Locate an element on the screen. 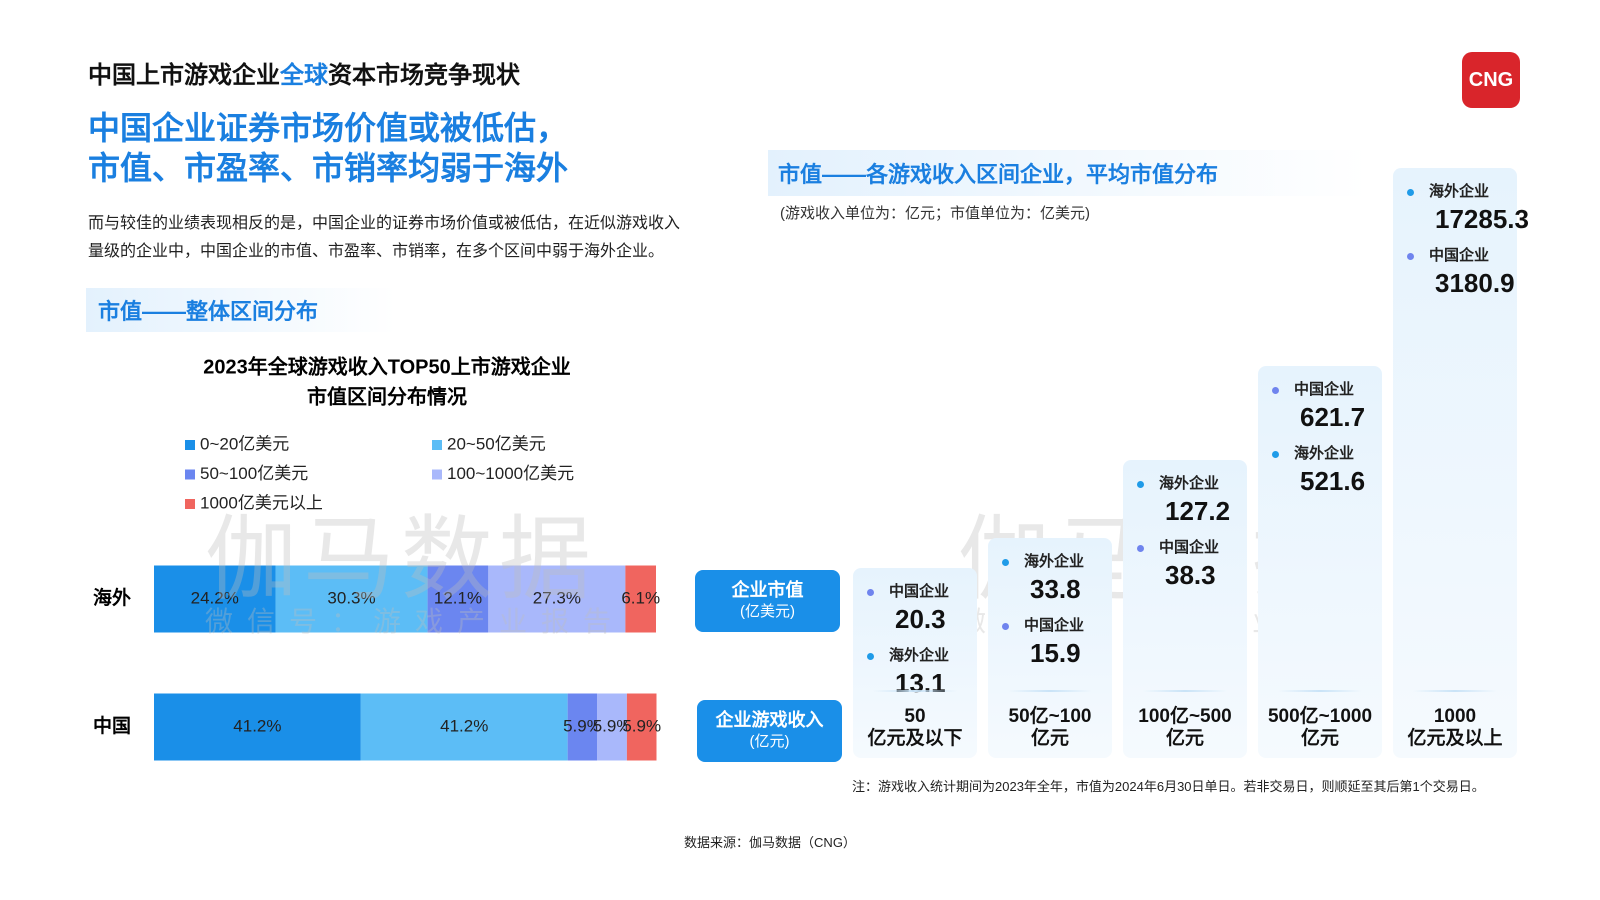 Image resolution: width=1600 pixels, height=900 pixels. logo: CNG is located at coordinates (1491, 80).